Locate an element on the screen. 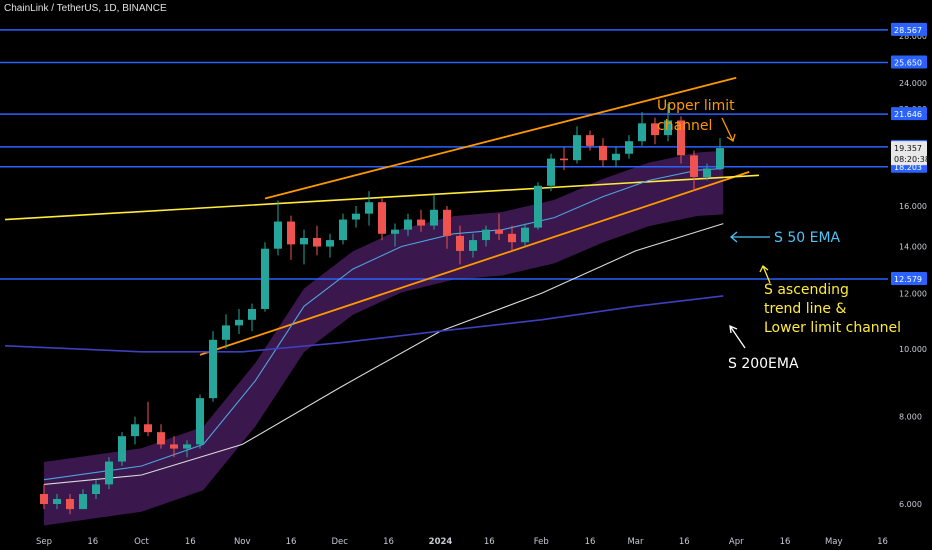 The height and width of the screenshot is (550, 932). ema50-annotation: S 50 EMA is located at coordinates (807, 238).